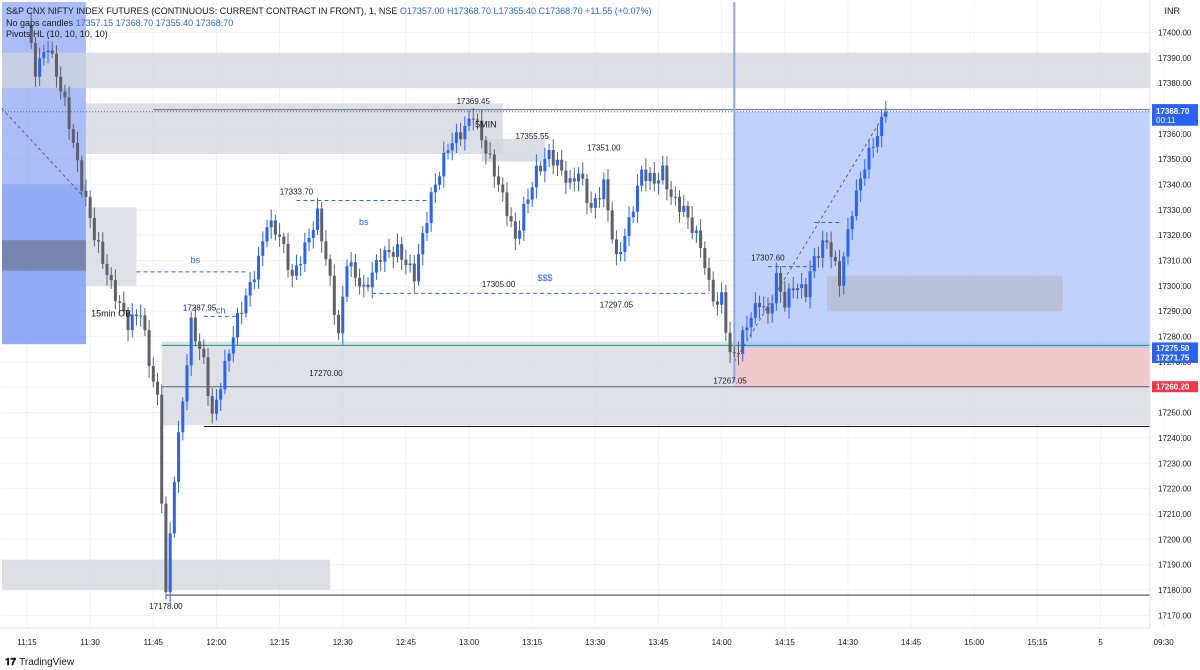  I want to click on price-tick-label: 17210.00, so click(1175, 514).